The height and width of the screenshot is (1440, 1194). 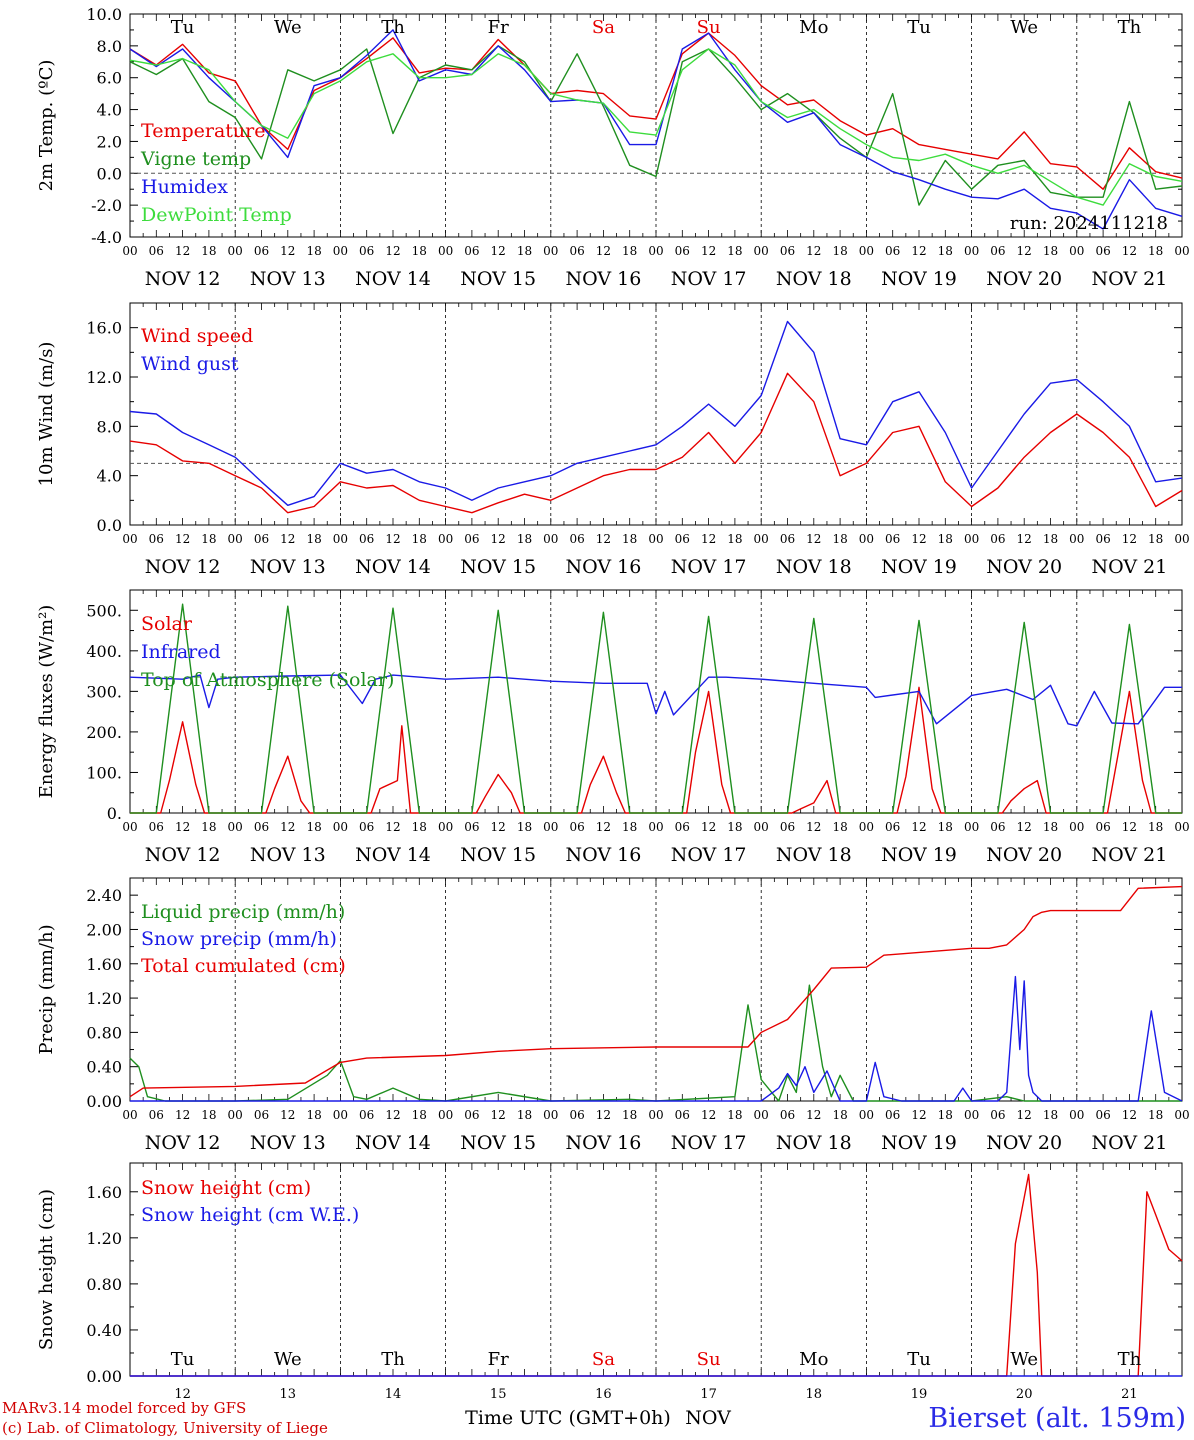 What do you see at coordinates (814, 279) in the screenshot?
I see `date-label: NOV 18` at bounding box center [814, 279].